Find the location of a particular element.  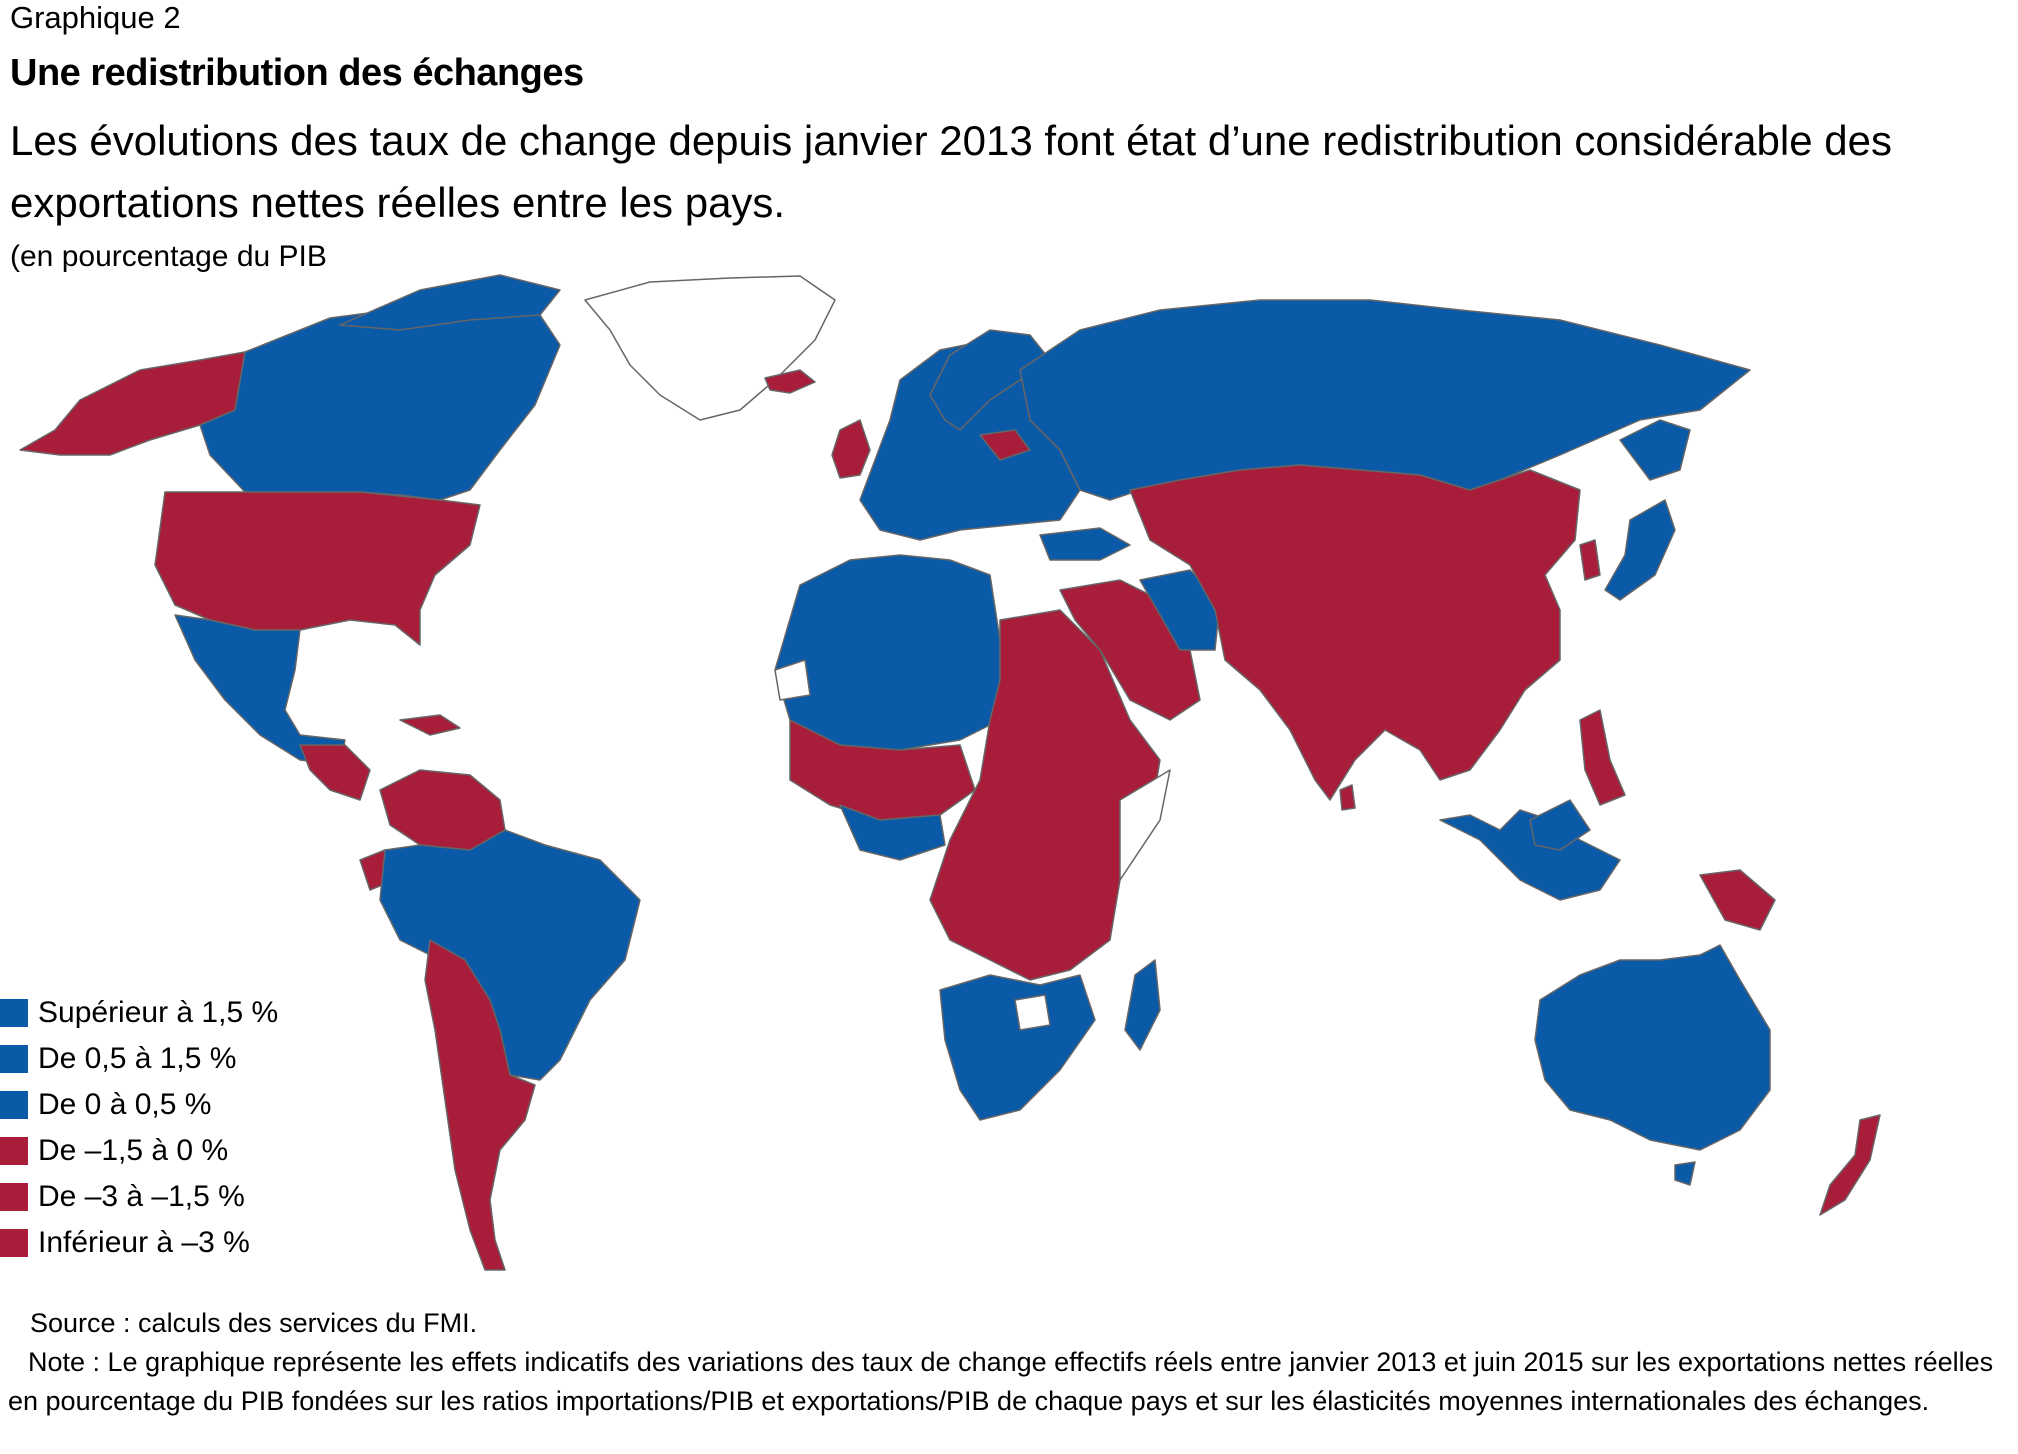

region-southern-cone is located at coordinates (480, 1105).